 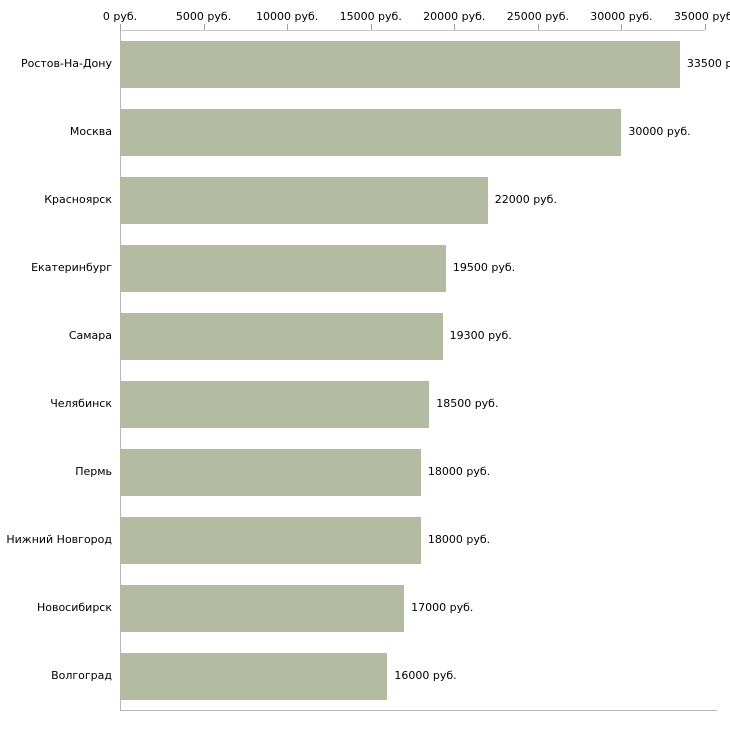 I want to click on bar-row: Нижний Новгород 18000 руб., so click(x=365, y=540).